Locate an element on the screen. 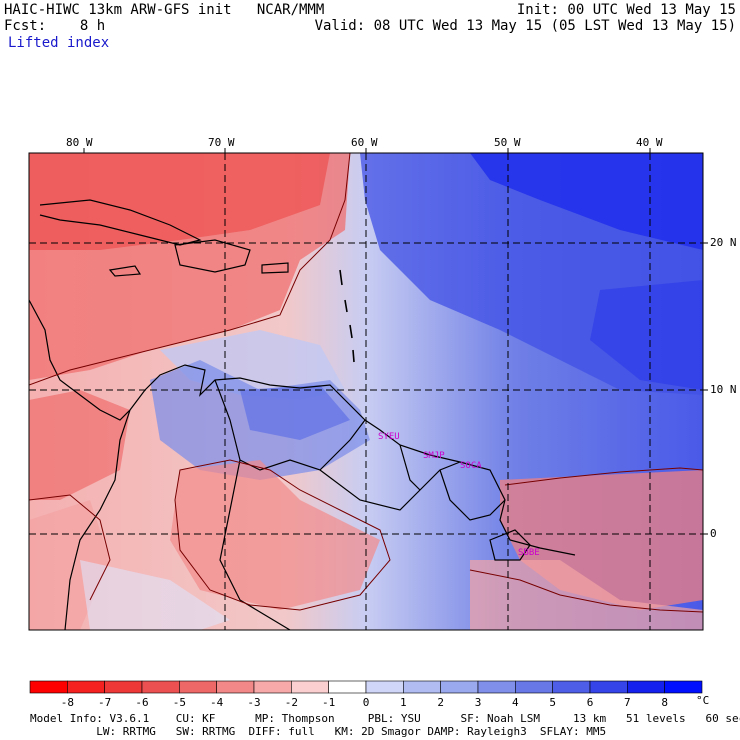 The image size is (740, 740). colorbar-tick-label: -2 is located at coordinates (291, 702).